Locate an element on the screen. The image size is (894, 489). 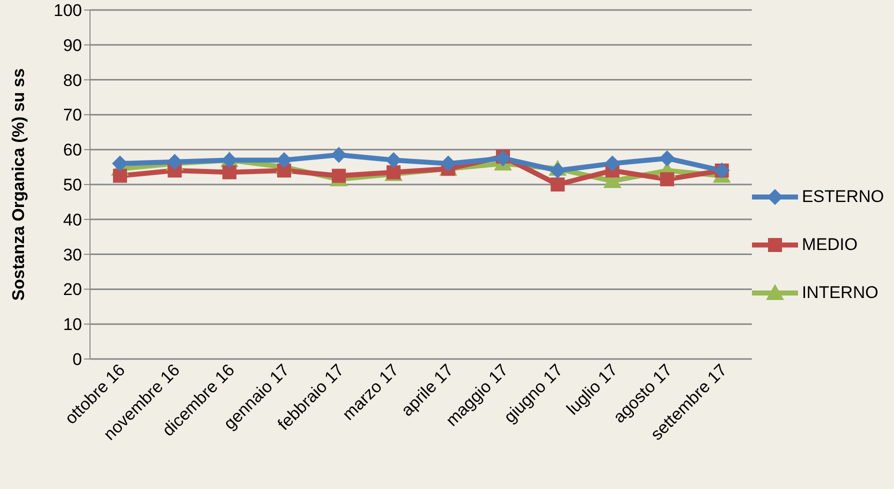
y-tick-label: 10 is located at coordinates (72, 324).